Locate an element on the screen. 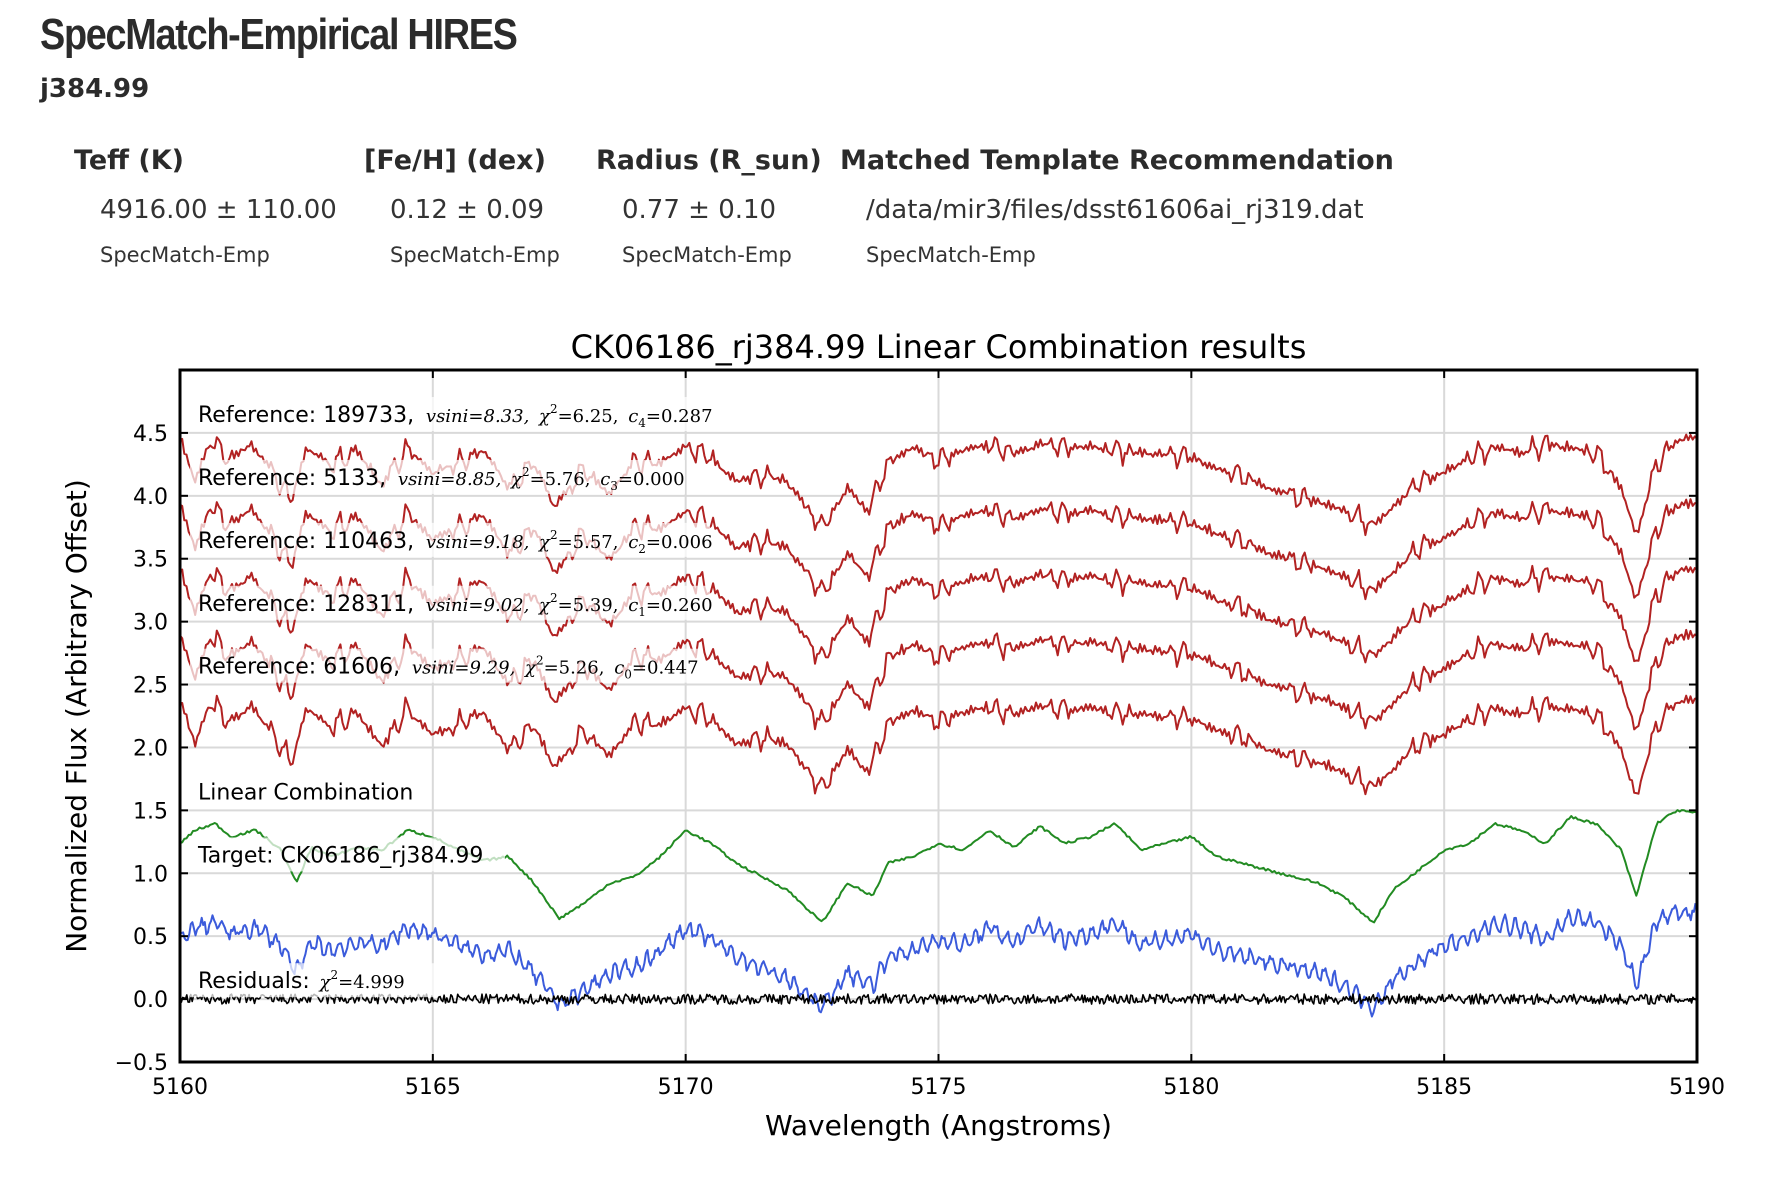 This screenshot has width=1774, height=1192. y-tick-label: 3.0 is located at coordinates (150, 623).